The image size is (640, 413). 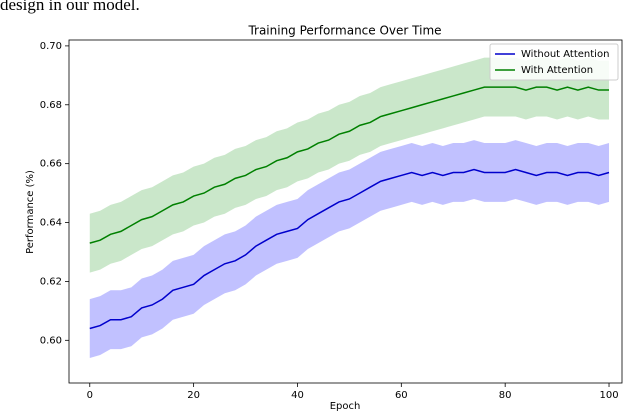 I want to click on y-tick-label: 0.70, so click(x=51, y=46).